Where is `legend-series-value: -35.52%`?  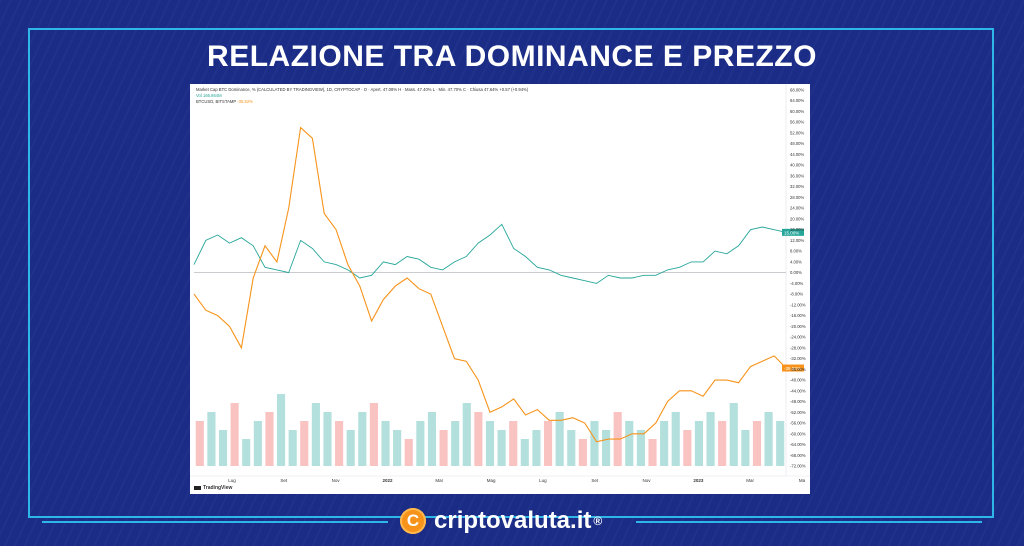
legend-series-value: -35.52% is located at coordinates (245, 101).